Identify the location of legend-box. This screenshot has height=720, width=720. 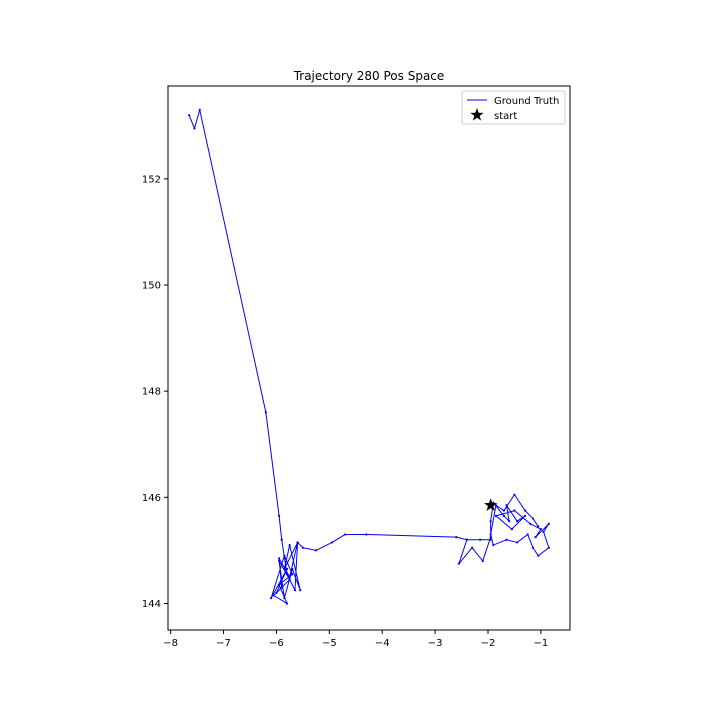
(513, 107).